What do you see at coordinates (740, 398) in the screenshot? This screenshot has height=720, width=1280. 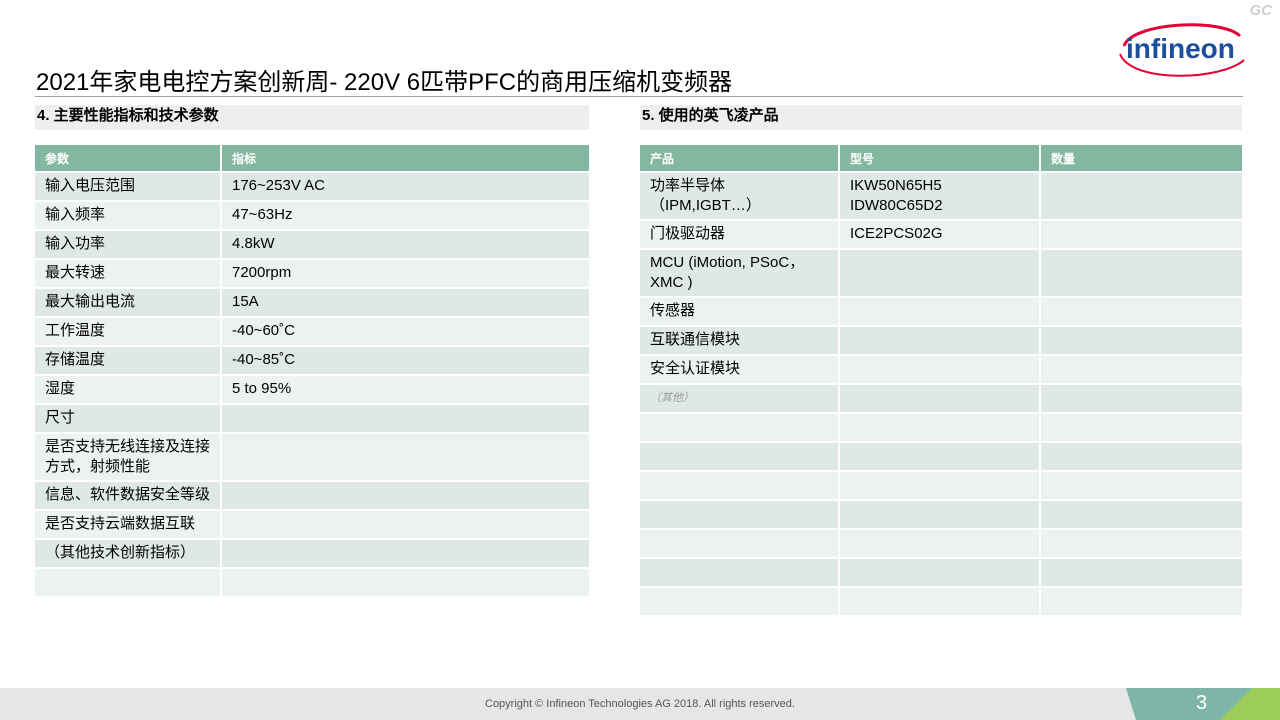 I see `cell: （其他）` at bounding box center [740, 398].